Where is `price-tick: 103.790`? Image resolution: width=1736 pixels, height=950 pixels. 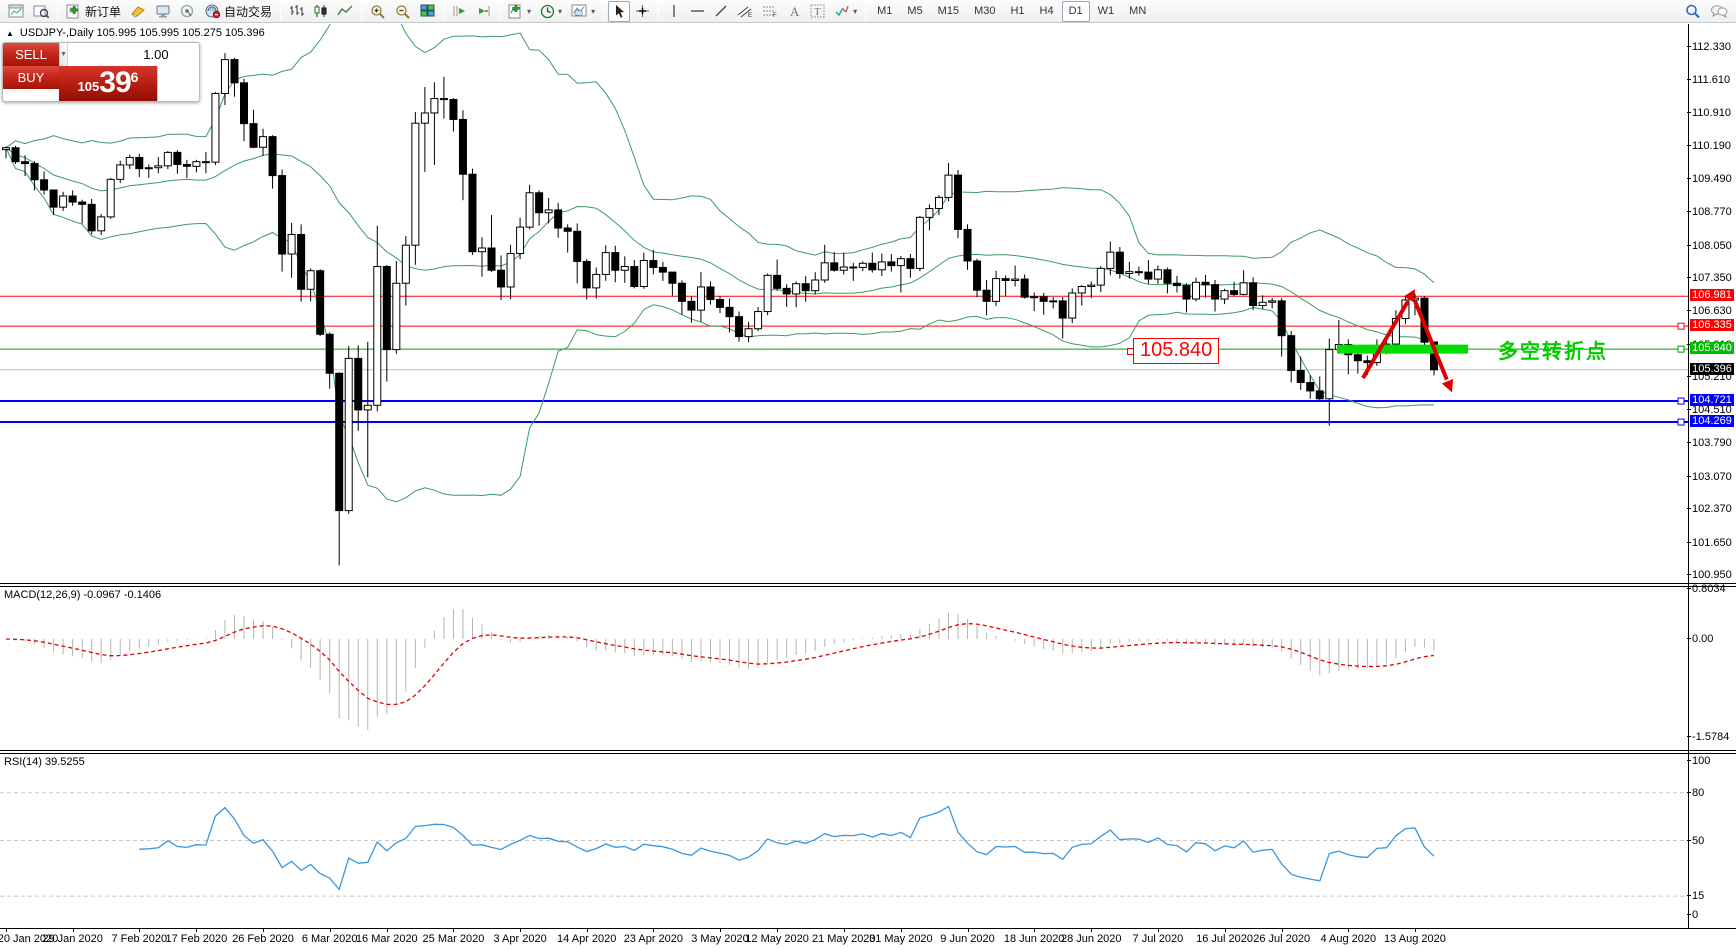 price-tick: 103.790 is located at coordinates (1709, 443).